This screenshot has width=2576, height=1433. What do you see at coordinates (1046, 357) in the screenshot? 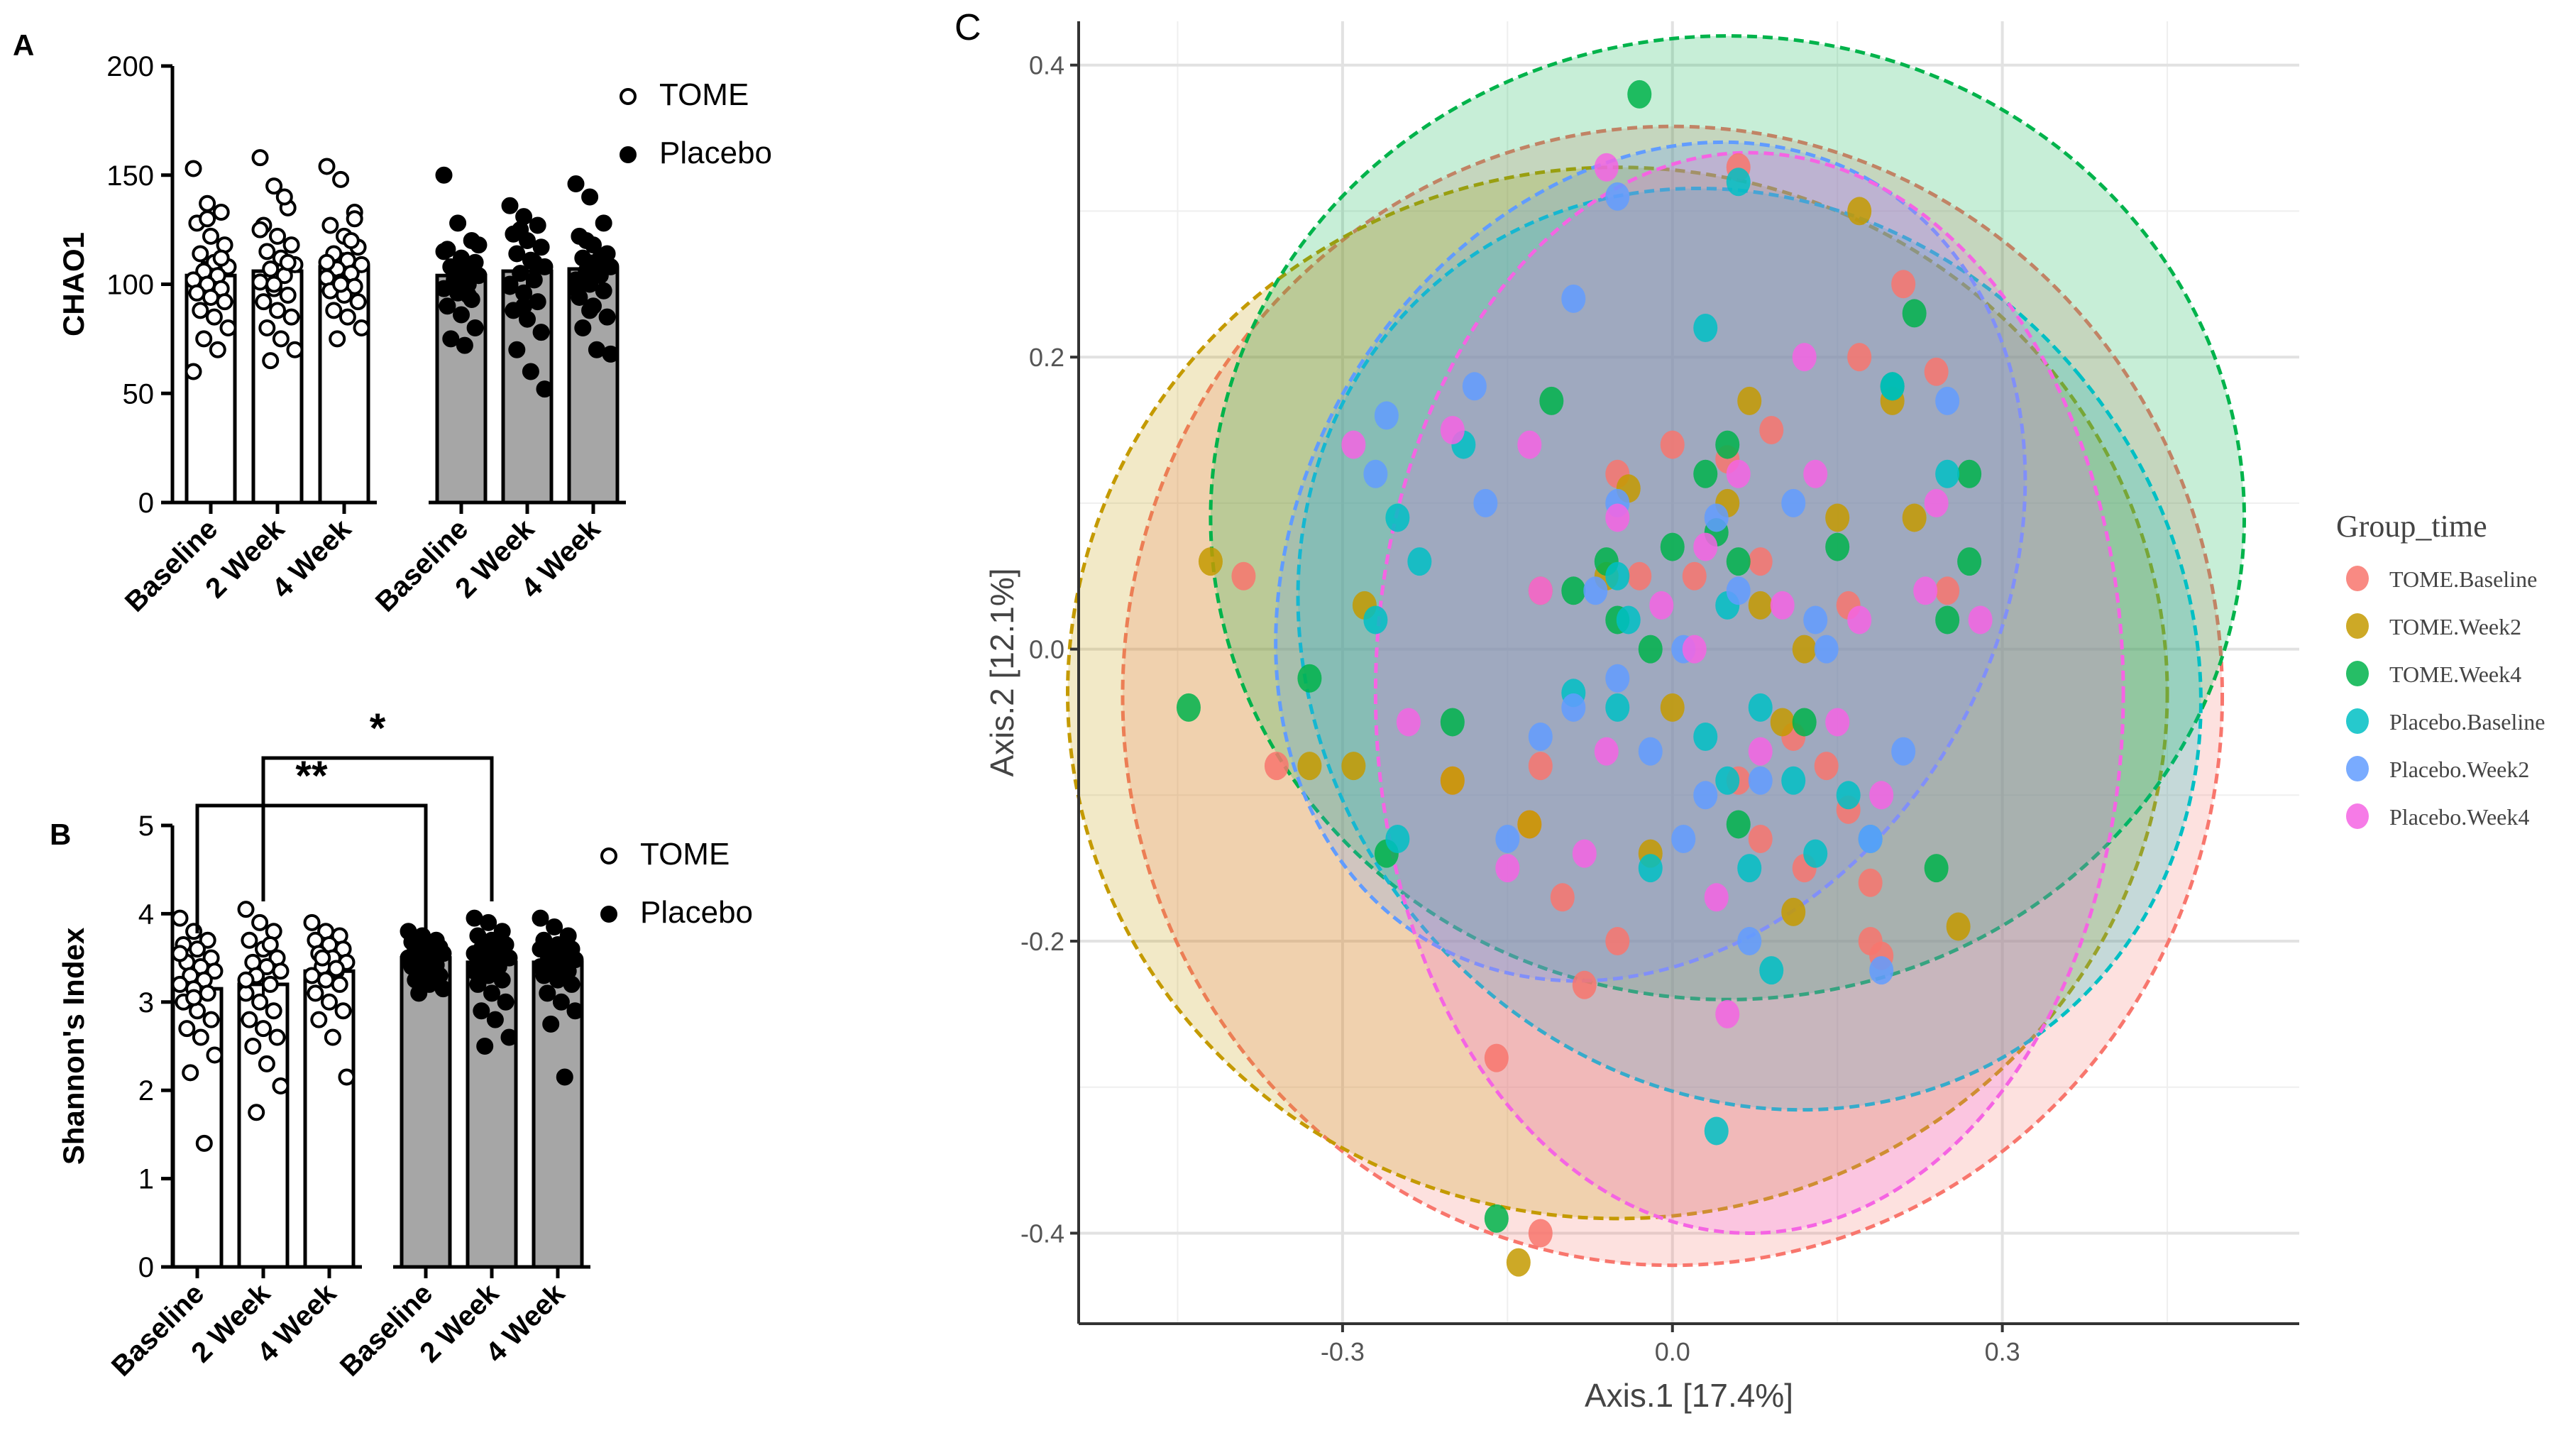
I see `c-y-tick-label: 0.2` at bounding box center [1046, 357].